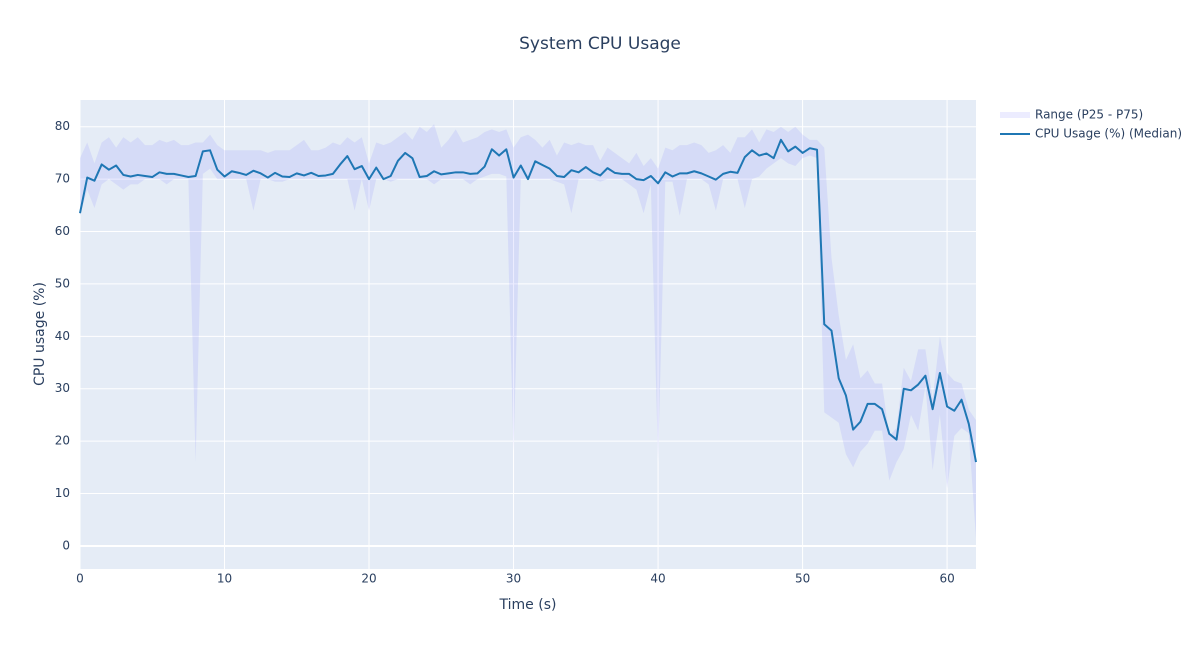 This screenshot has width=1200, height=650. What do you see at coordinates (80, 579) in the screenshot?
I see `x-tick-label: 0` at bounding box center [80, 579].